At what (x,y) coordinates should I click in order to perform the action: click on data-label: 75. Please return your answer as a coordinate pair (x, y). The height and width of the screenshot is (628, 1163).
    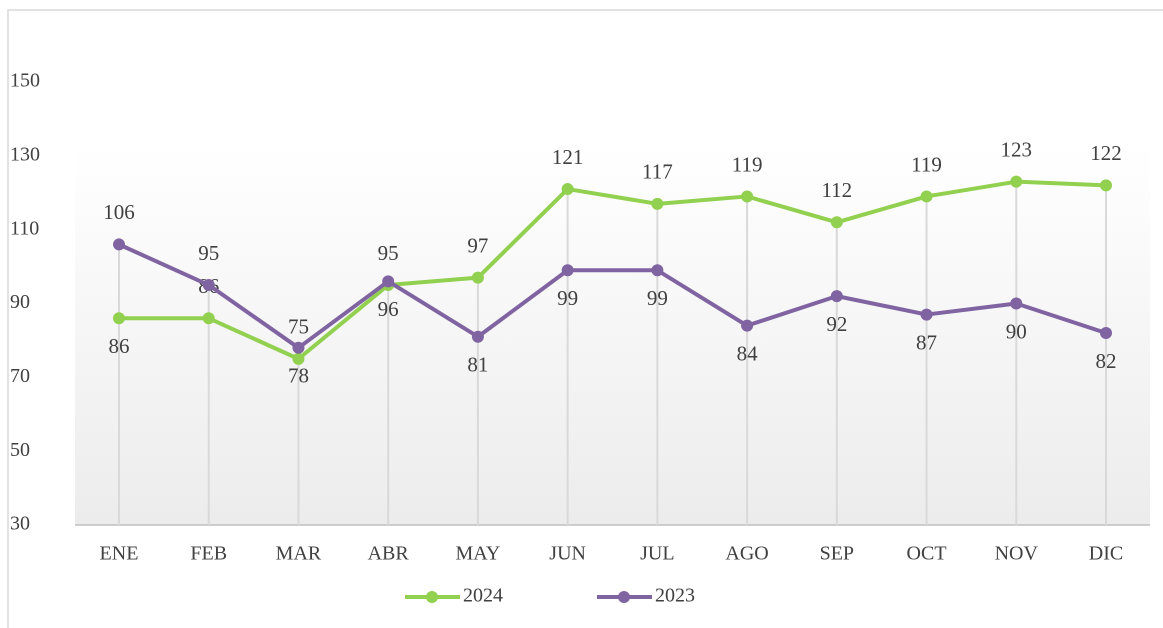
    Looking at the image, I should click on (298, 327).